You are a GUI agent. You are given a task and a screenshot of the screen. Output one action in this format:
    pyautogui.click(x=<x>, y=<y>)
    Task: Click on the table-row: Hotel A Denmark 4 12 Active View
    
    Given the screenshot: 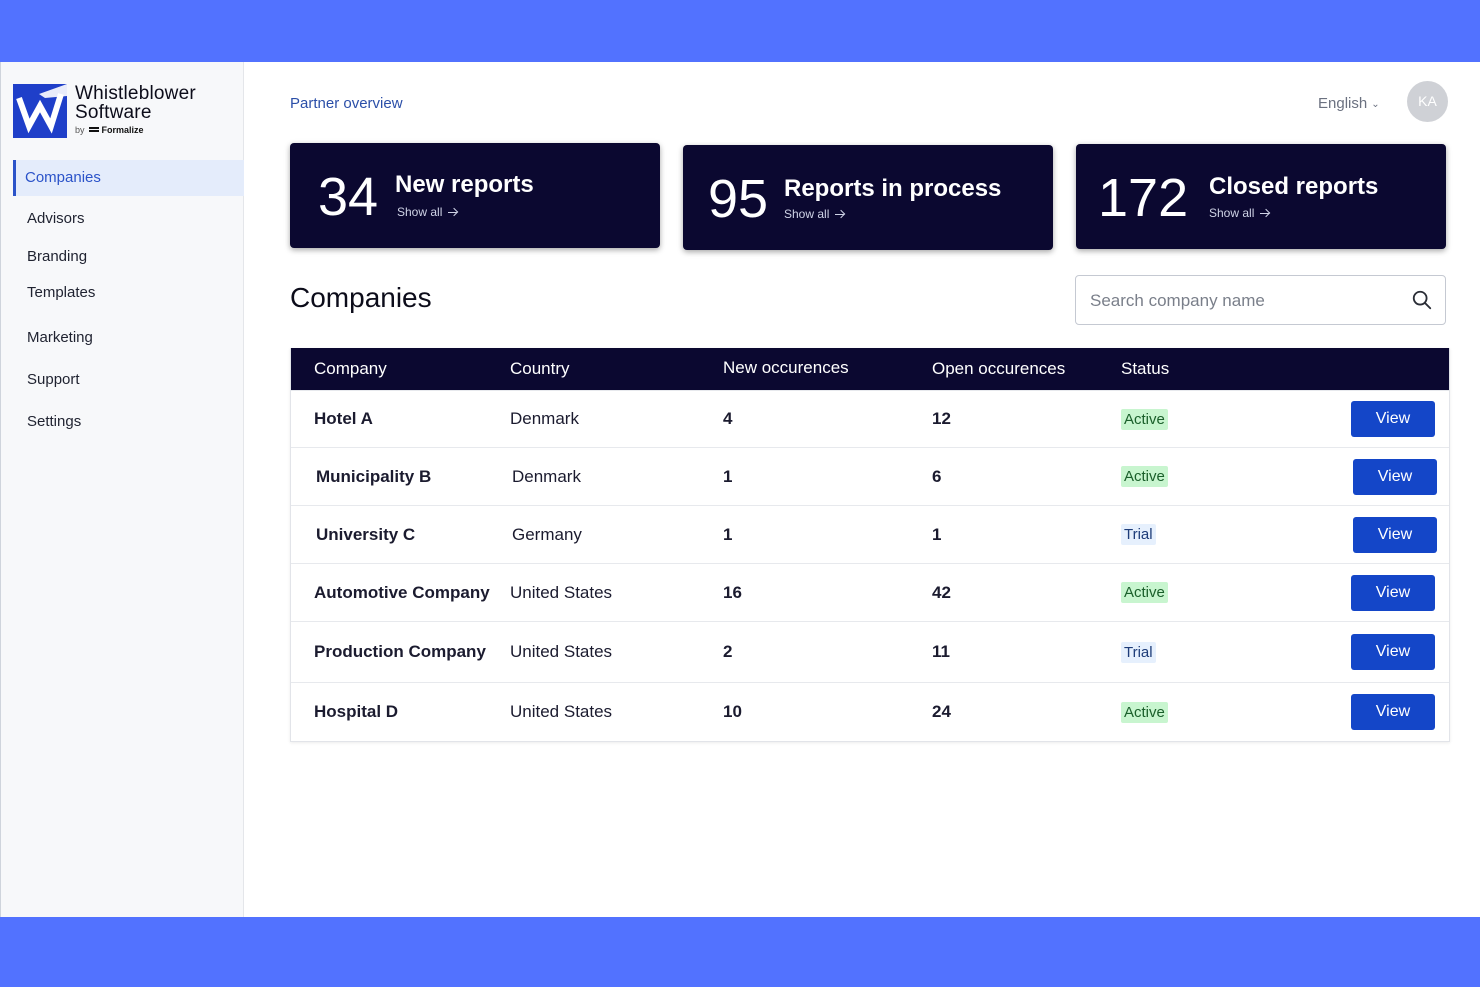 What is the action you would take?
    pyautogui.click(x=870, y=418)
    